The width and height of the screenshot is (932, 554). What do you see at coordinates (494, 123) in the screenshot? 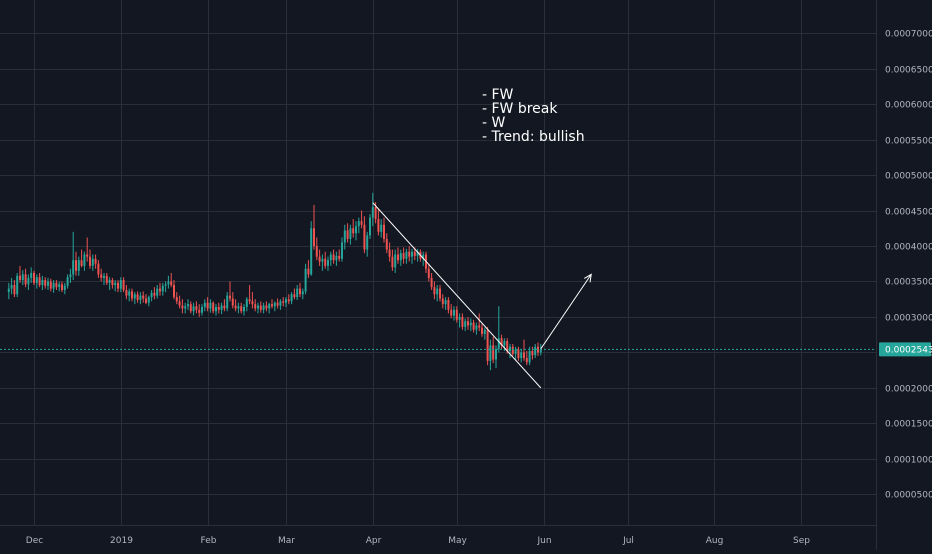
I see `annotation-line: - W` at bounding box center [494, 123].